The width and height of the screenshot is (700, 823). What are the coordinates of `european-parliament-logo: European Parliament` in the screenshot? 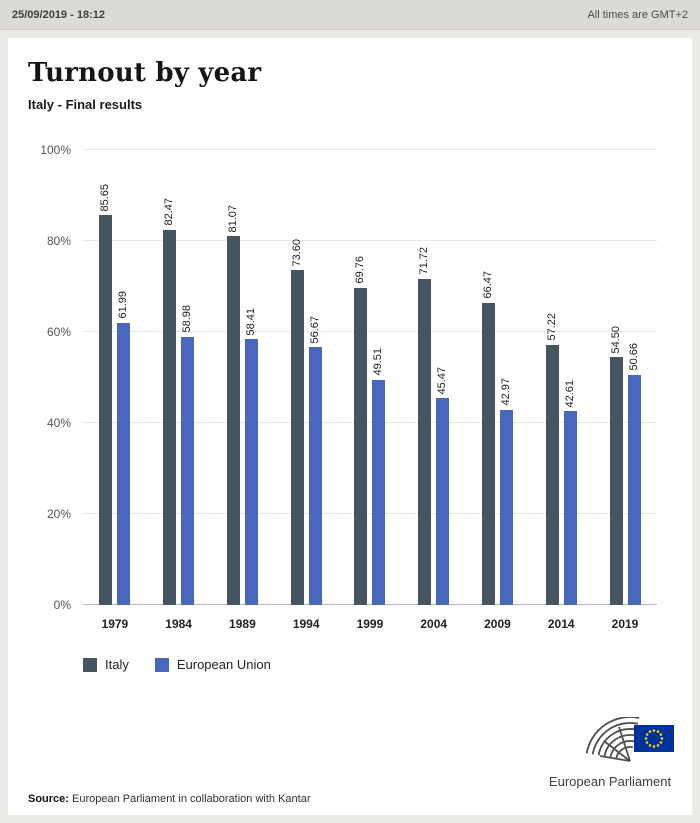 It's located at (610, 752).